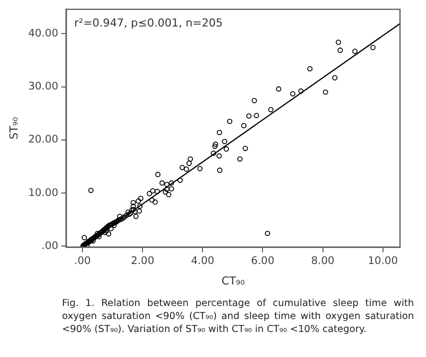  Describe the element at coordinates (202, 261) in the screenshot. I see `x-tick-label: 4.00` at that location.